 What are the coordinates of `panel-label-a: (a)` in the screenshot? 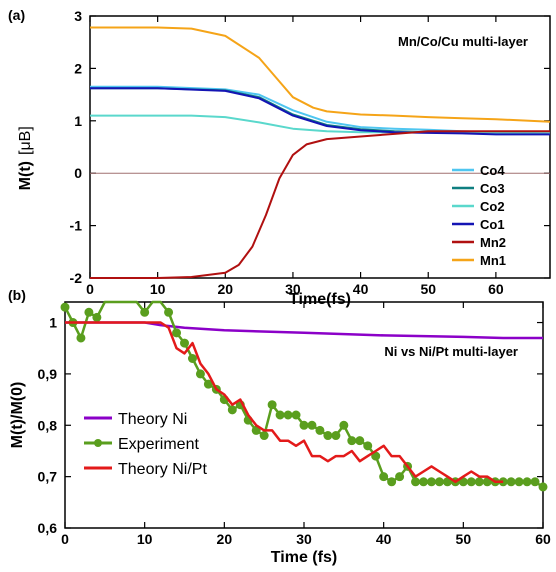 It's located at (16, 15).